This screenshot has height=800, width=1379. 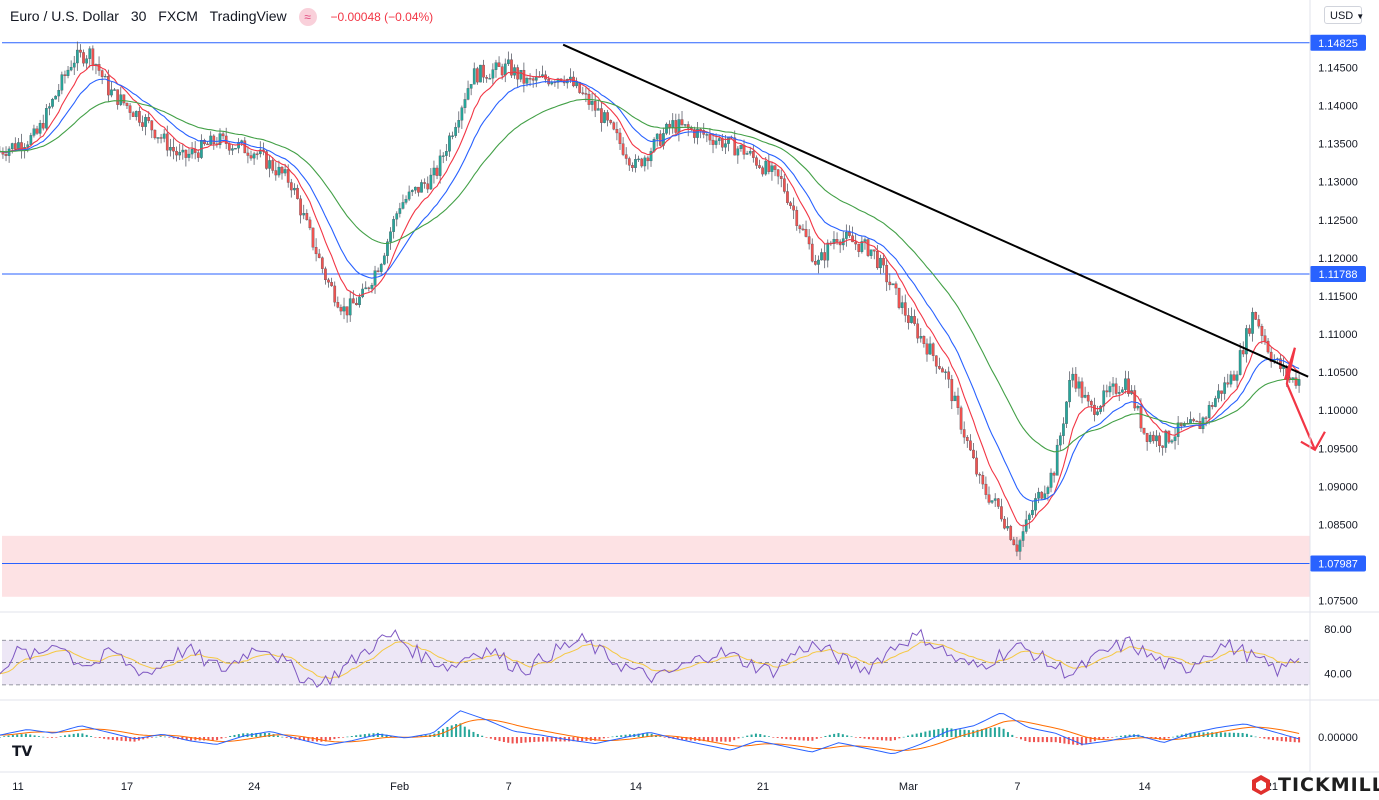 What do you see at coordinates (64, 16) in the screenshot?
I see `symbol-name: Euro / U.S. Dollar` at bounding box center [64, 16].